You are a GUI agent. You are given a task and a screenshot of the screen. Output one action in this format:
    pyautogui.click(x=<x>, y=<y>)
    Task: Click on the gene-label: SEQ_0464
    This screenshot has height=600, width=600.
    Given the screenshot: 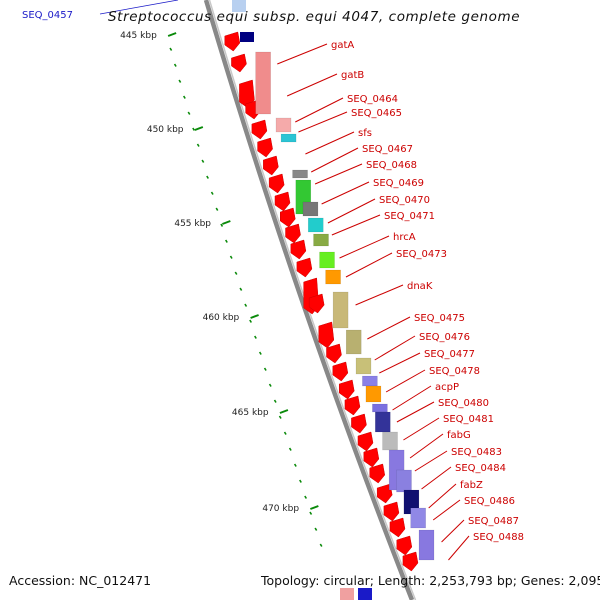 What is the action you would take?
    pyautogui.click(x=372, y=99)
    